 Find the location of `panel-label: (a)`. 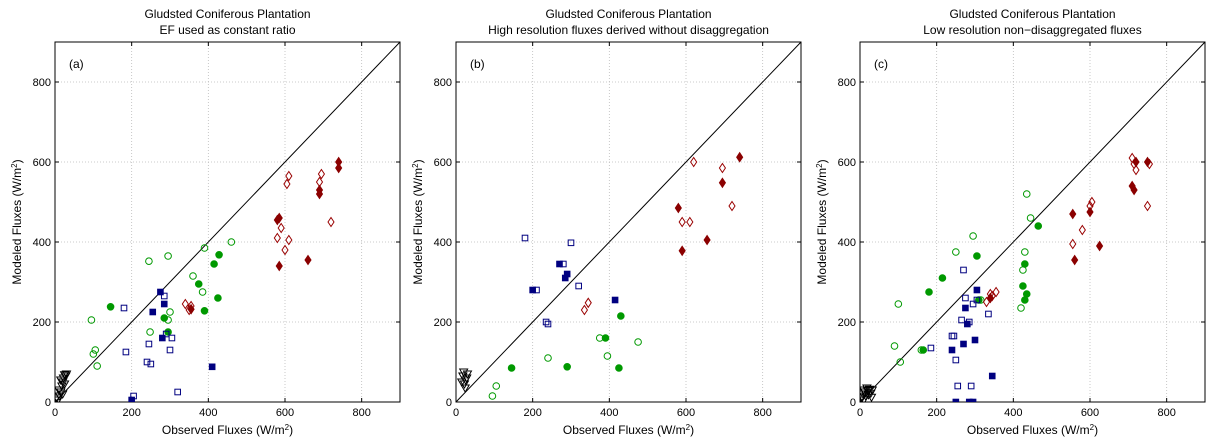

panel-label: (a) is located at coordinates (76, 64).